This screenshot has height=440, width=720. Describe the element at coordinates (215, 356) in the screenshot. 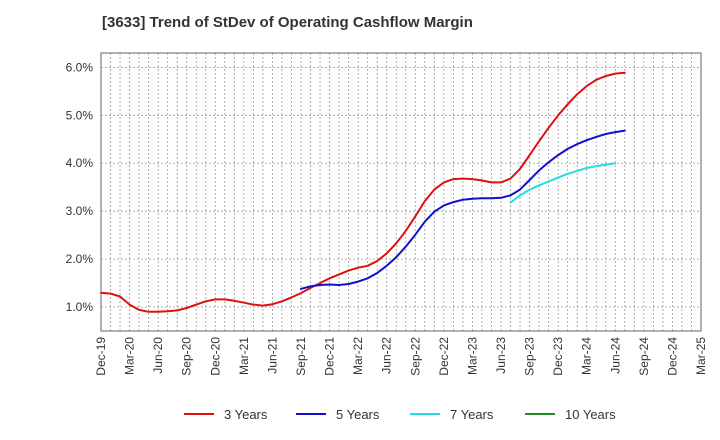

I see `x-tick-label: Dec-20` at that location.